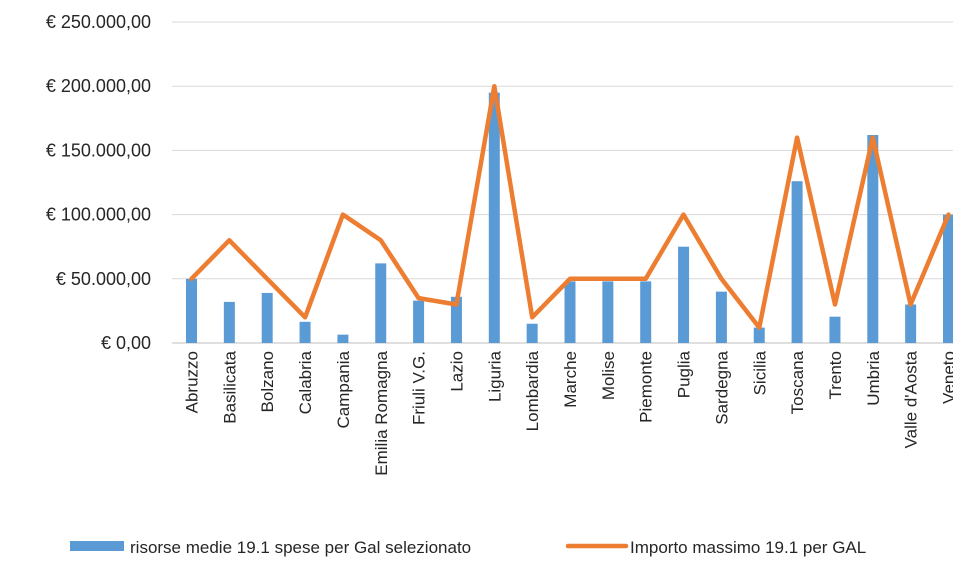 Image resolution: width=953 pixels, height=565 pixels. I want to click on x-tick-label: Bolzano, so click(267, 381).